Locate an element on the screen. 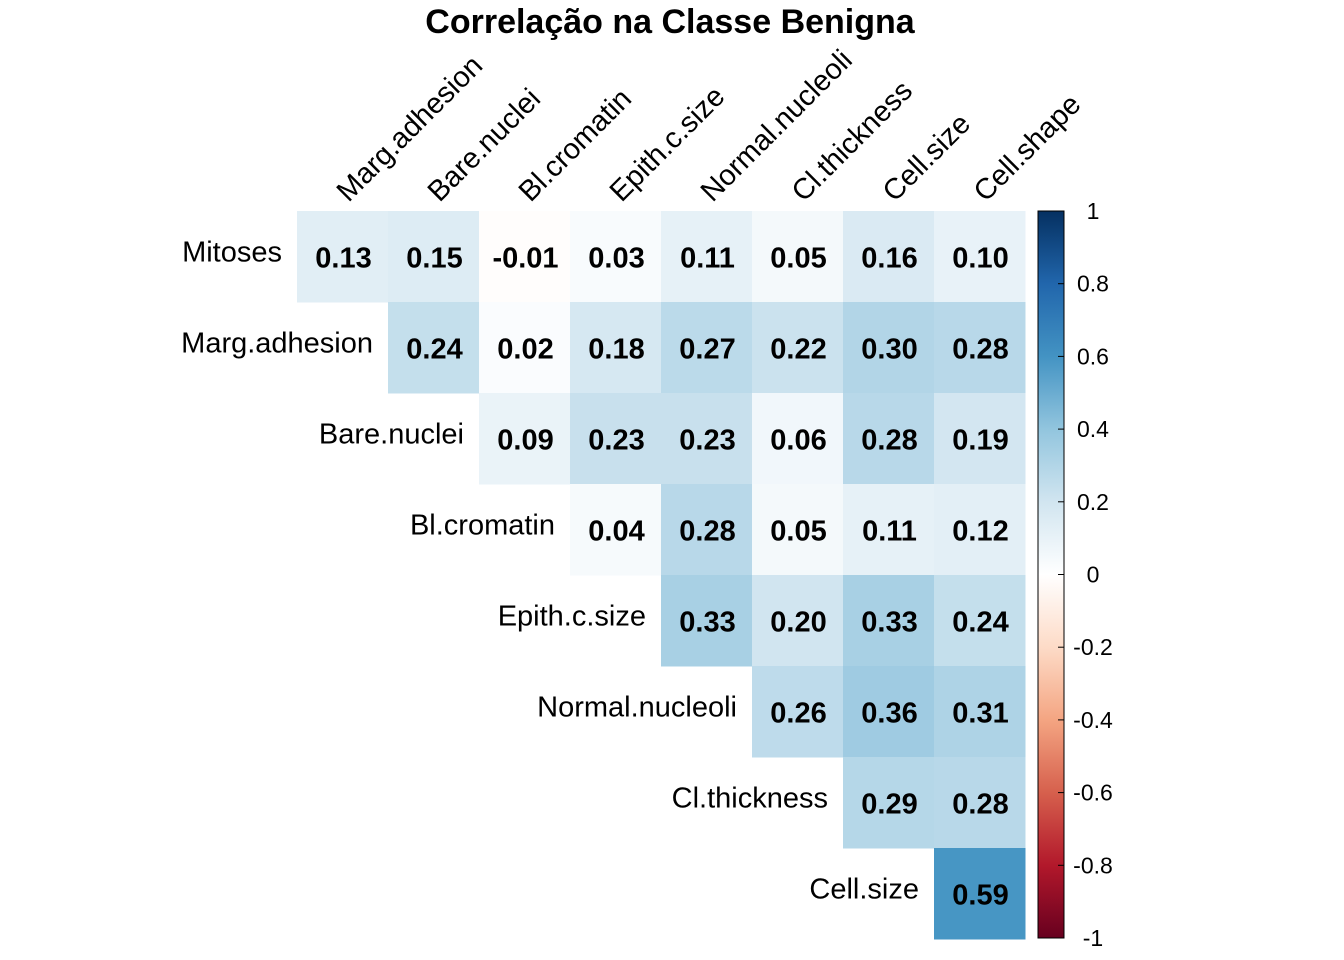 This screenshot has width=1344, height=960. cell-value-label: 0.12 is located at coordinates (980, 532).